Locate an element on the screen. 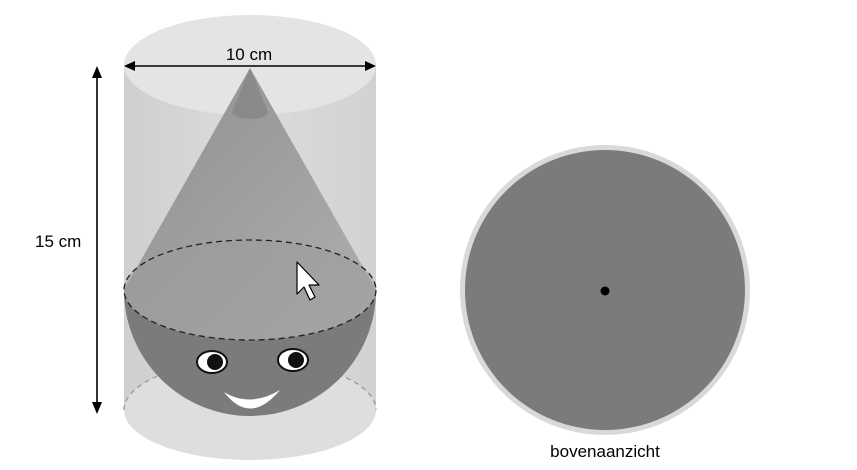  height-label: 15 cm is located at coordinates (58, 241).